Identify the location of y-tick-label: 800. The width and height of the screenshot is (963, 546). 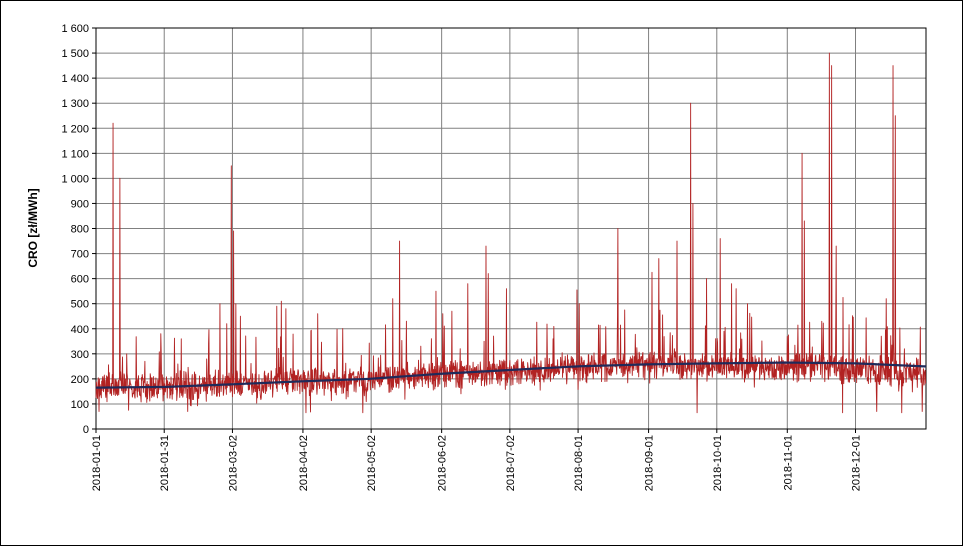
(80, 230).